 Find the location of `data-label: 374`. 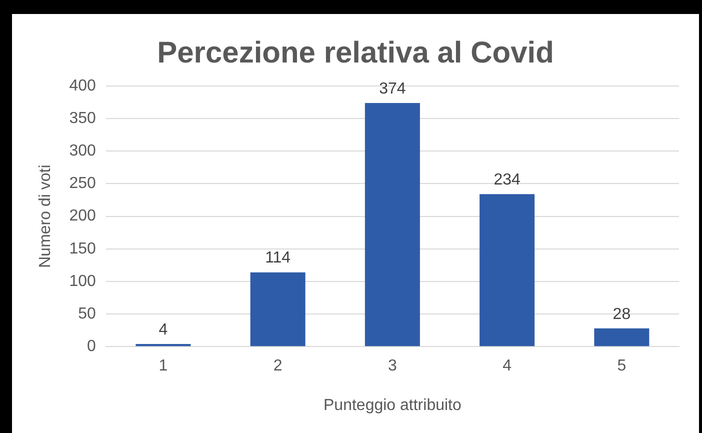

data-label: 374 is located at coordinates (392, 89).